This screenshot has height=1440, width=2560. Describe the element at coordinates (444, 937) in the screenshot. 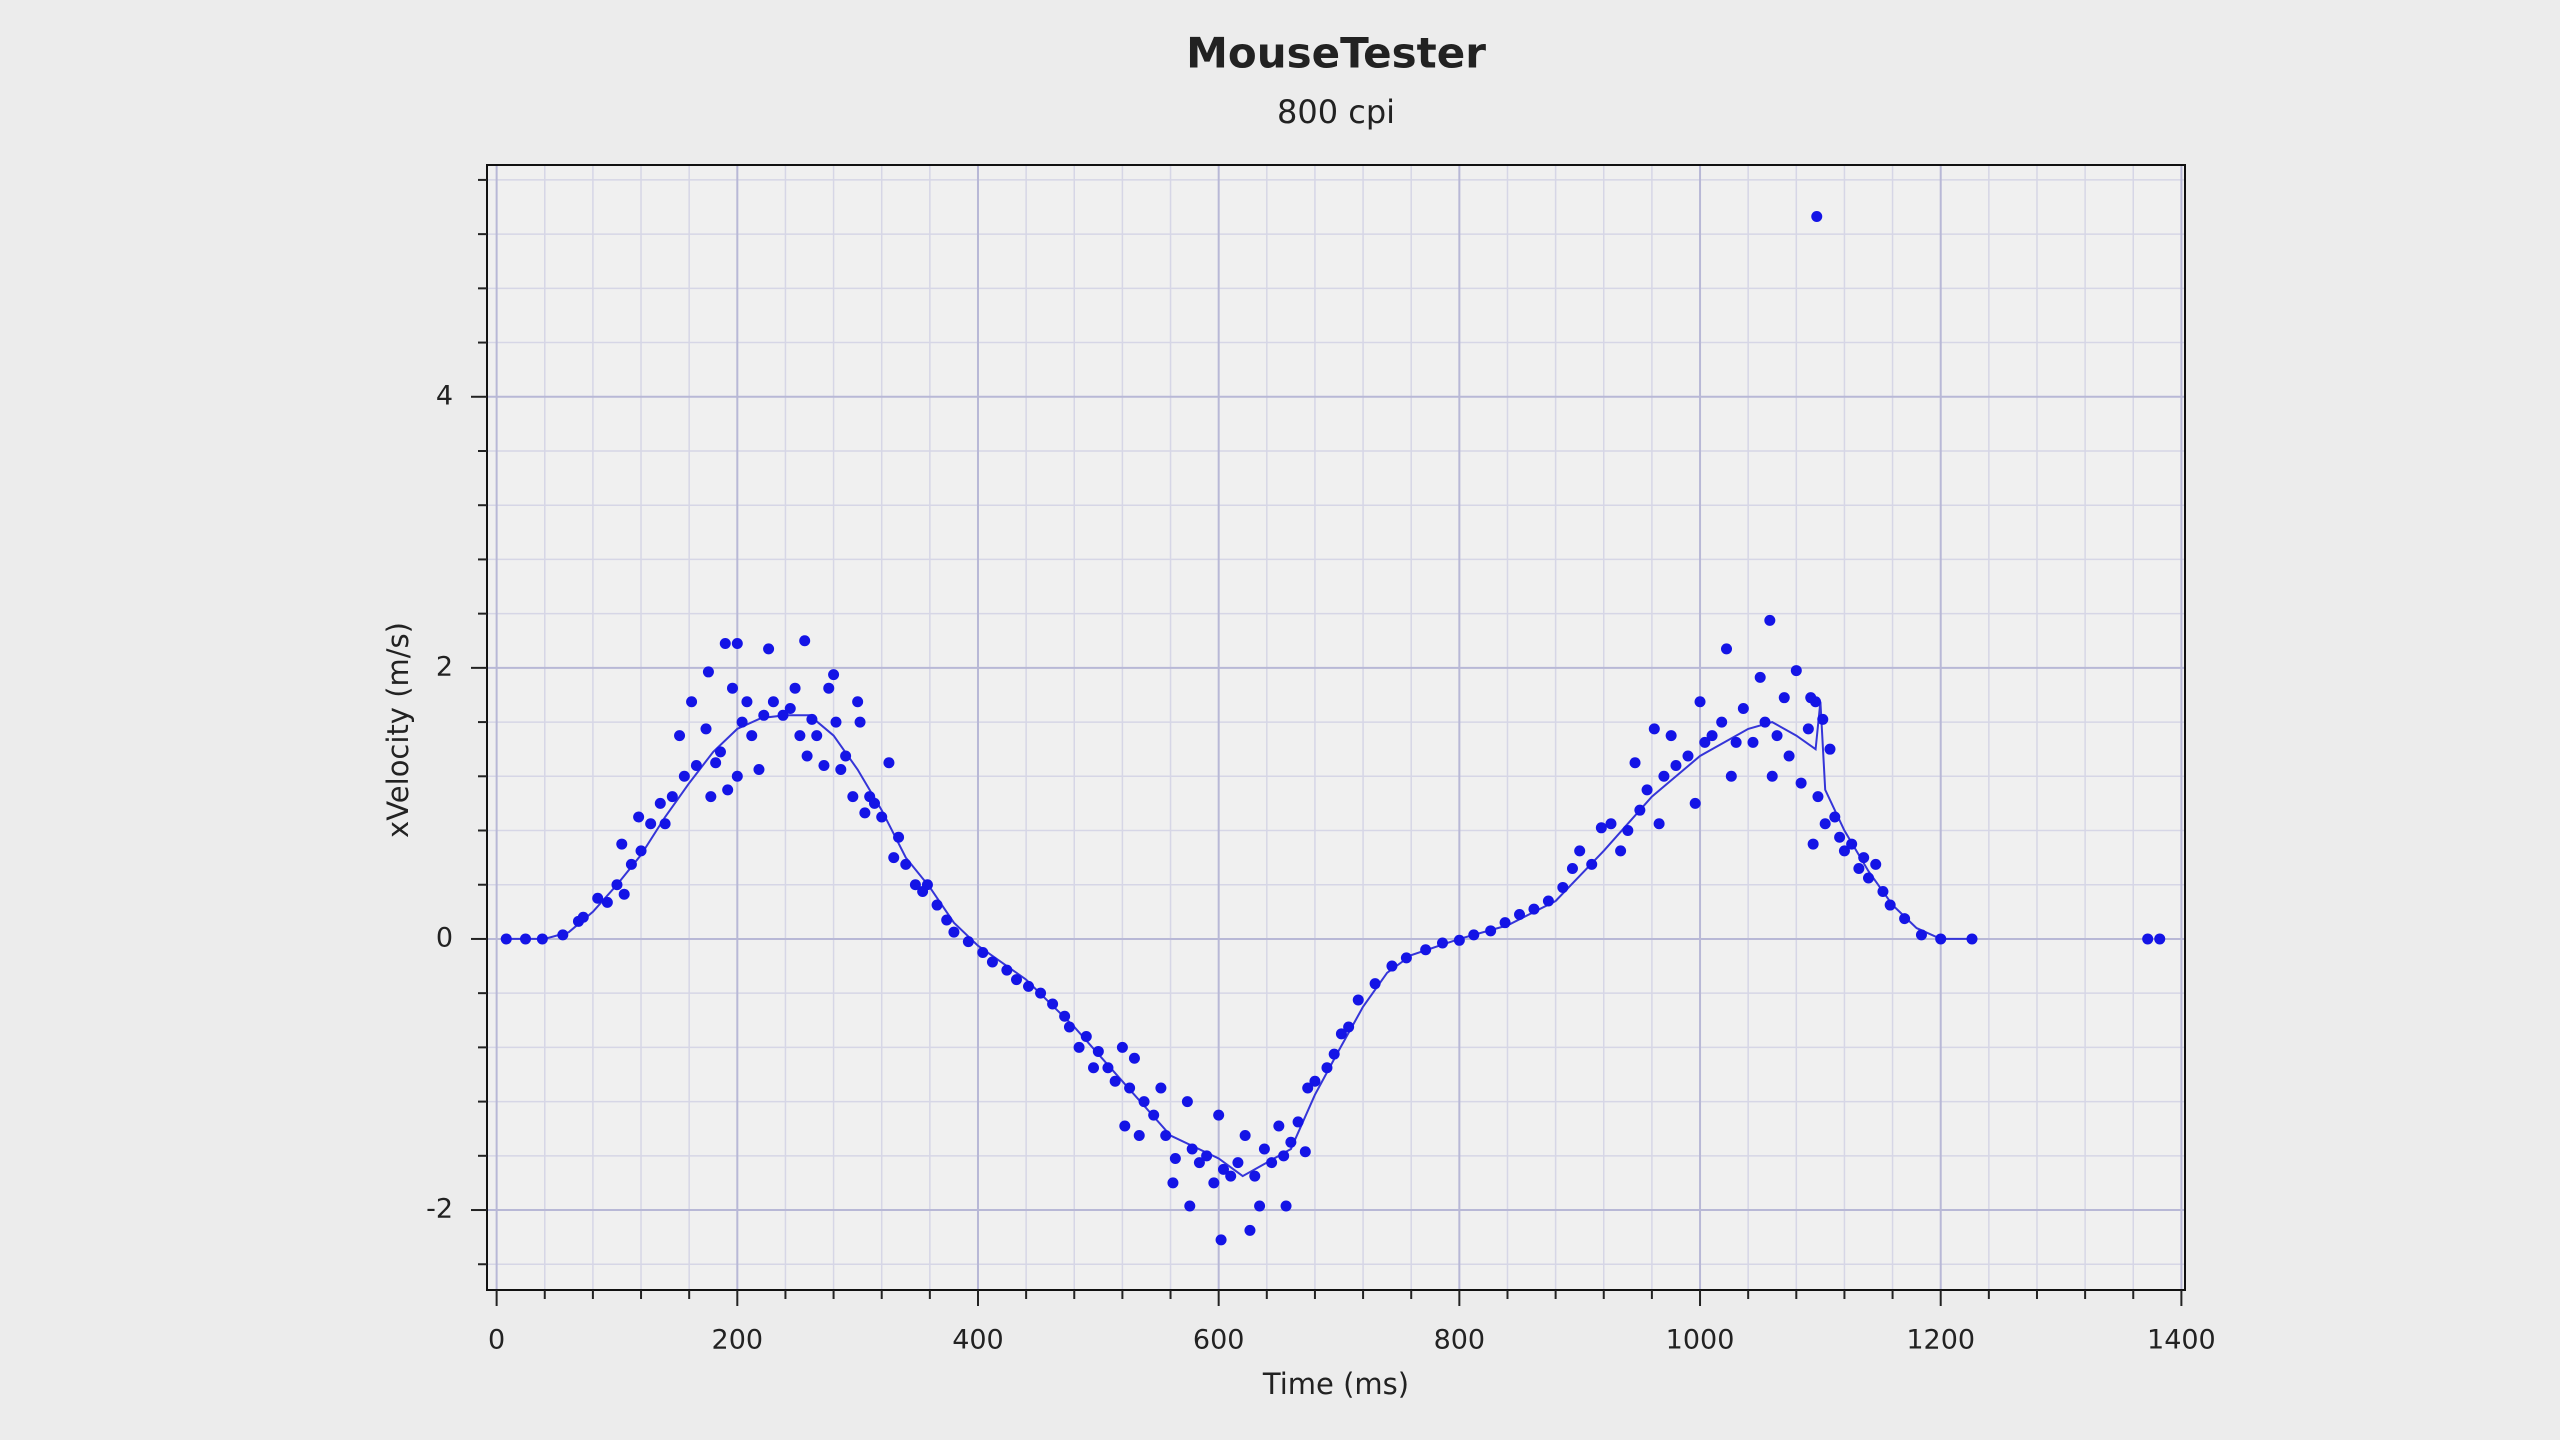

I see `y-tick-label: 0` at that location.